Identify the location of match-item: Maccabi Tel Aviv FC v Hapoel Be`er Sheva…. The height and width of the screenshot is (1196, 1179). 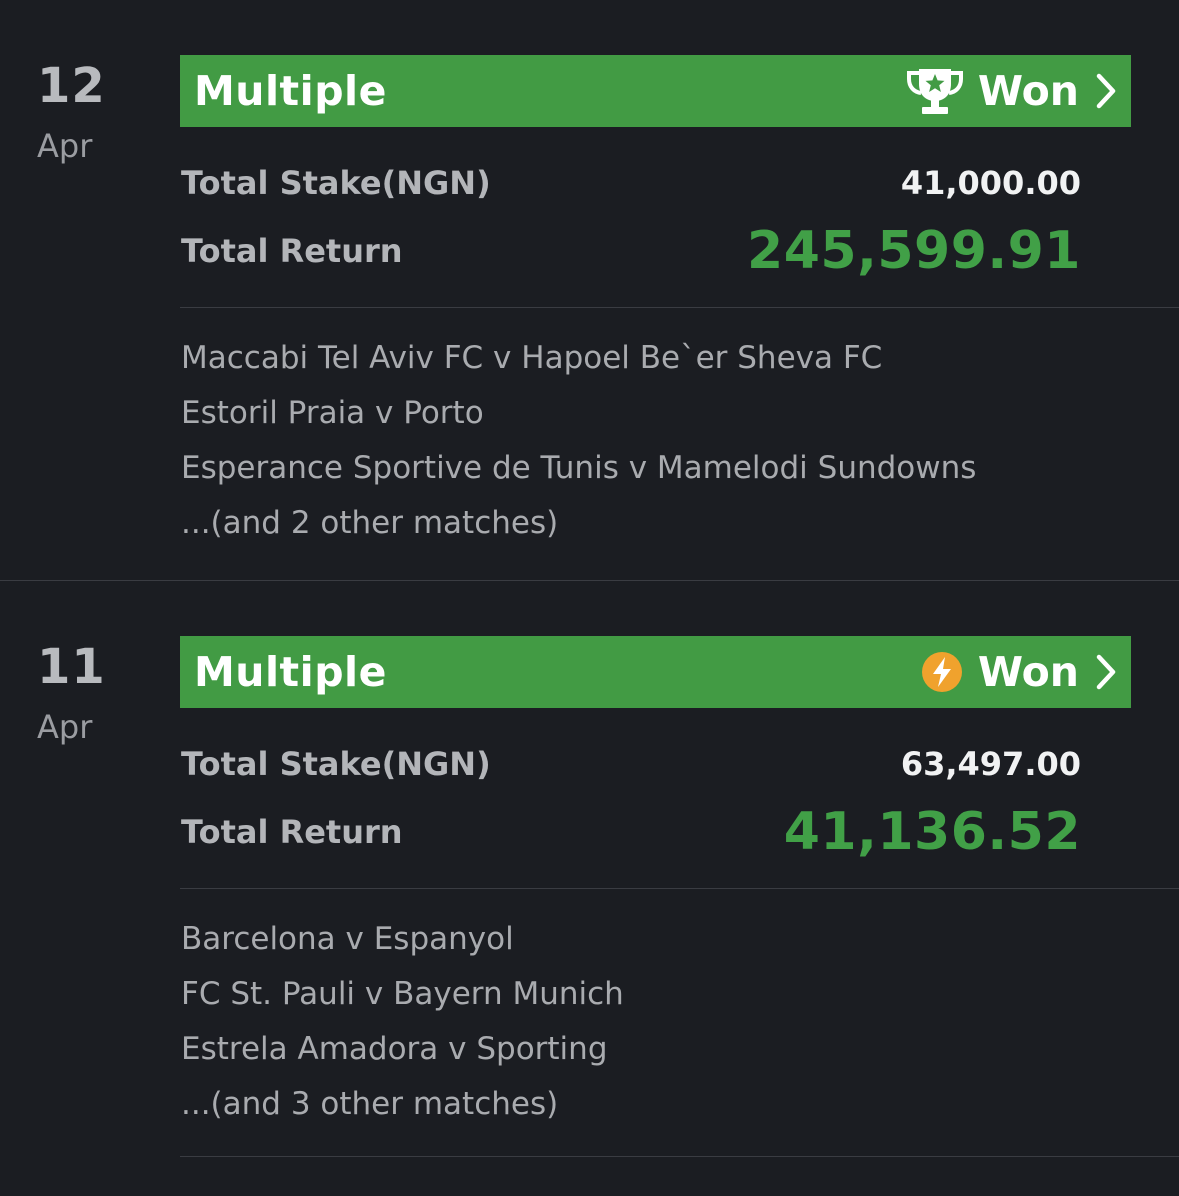
(532, 358).